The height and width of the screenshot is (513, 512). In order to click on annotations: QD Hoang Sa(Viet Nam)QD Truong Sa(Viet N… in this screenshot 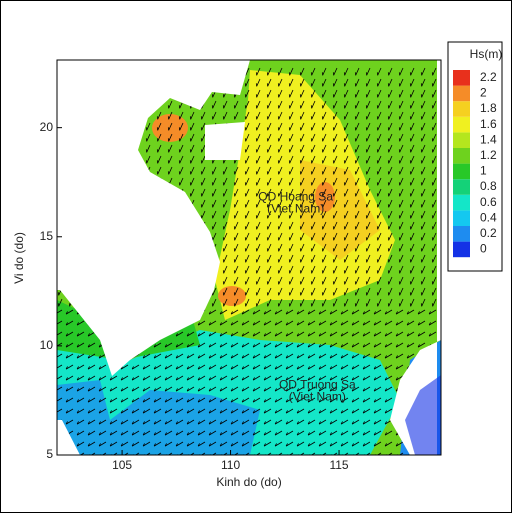, I will do `click(307, 297)`.